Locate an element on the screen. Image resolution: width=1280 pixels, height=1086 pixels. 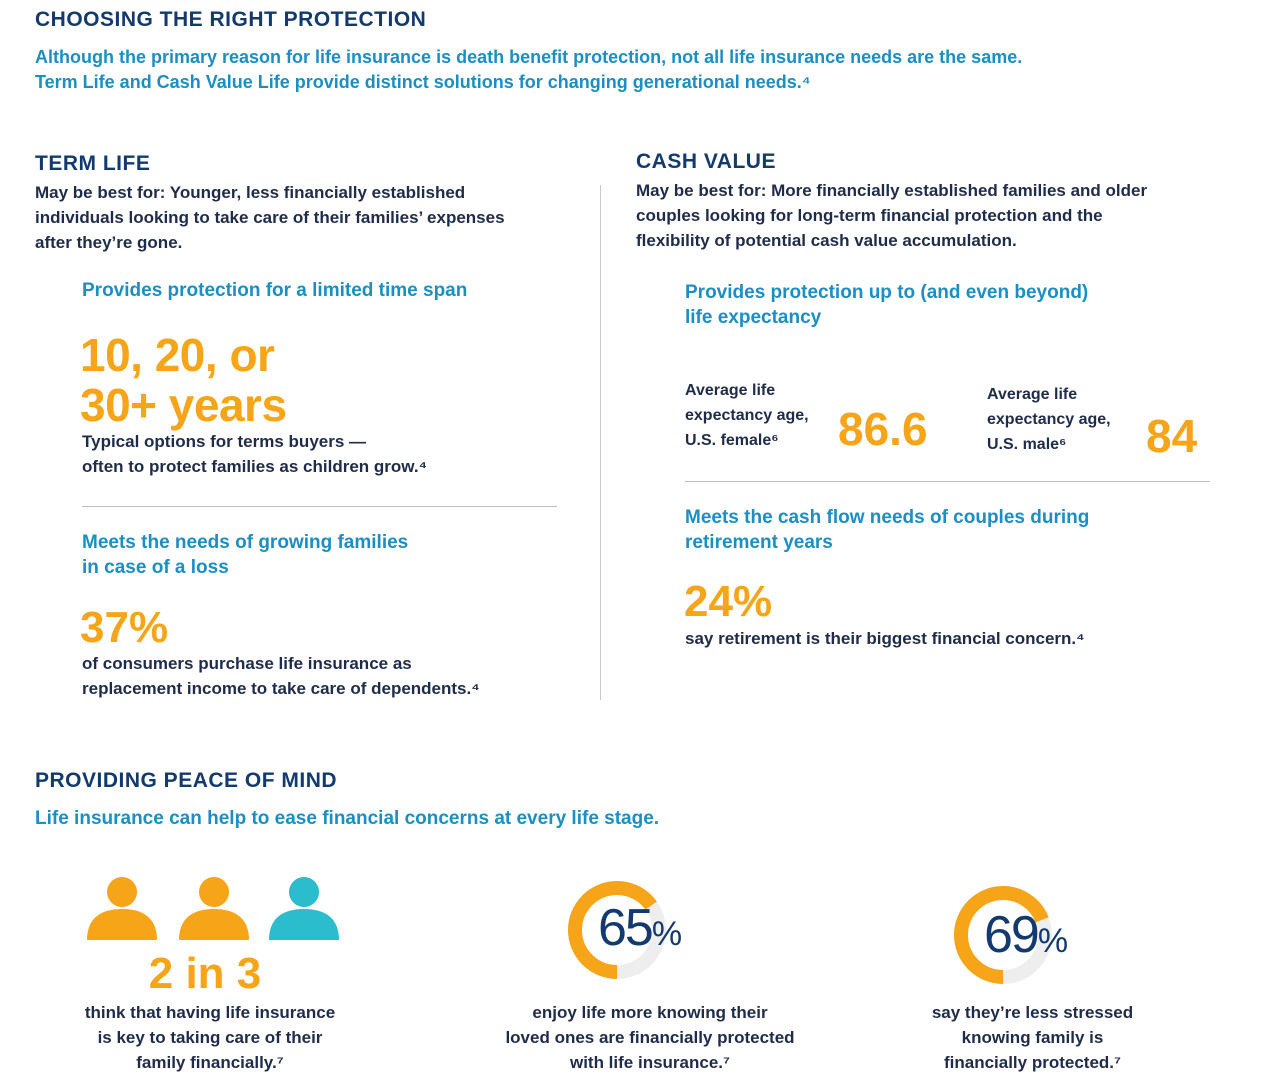
female-expectancy-value: 86.6 is located at coordinates (883, 429).